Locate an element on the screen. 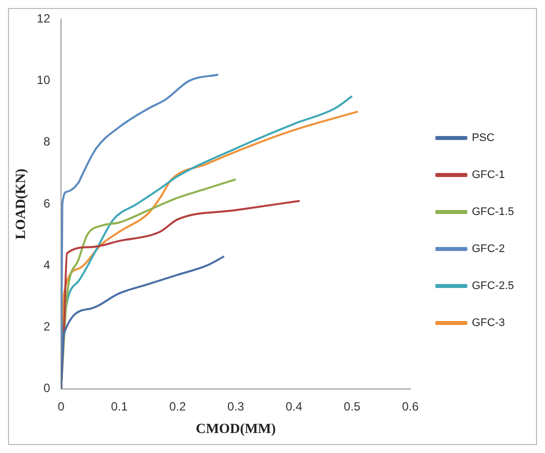  legend-label: GFC-2 is located at coordinates (488, 249).